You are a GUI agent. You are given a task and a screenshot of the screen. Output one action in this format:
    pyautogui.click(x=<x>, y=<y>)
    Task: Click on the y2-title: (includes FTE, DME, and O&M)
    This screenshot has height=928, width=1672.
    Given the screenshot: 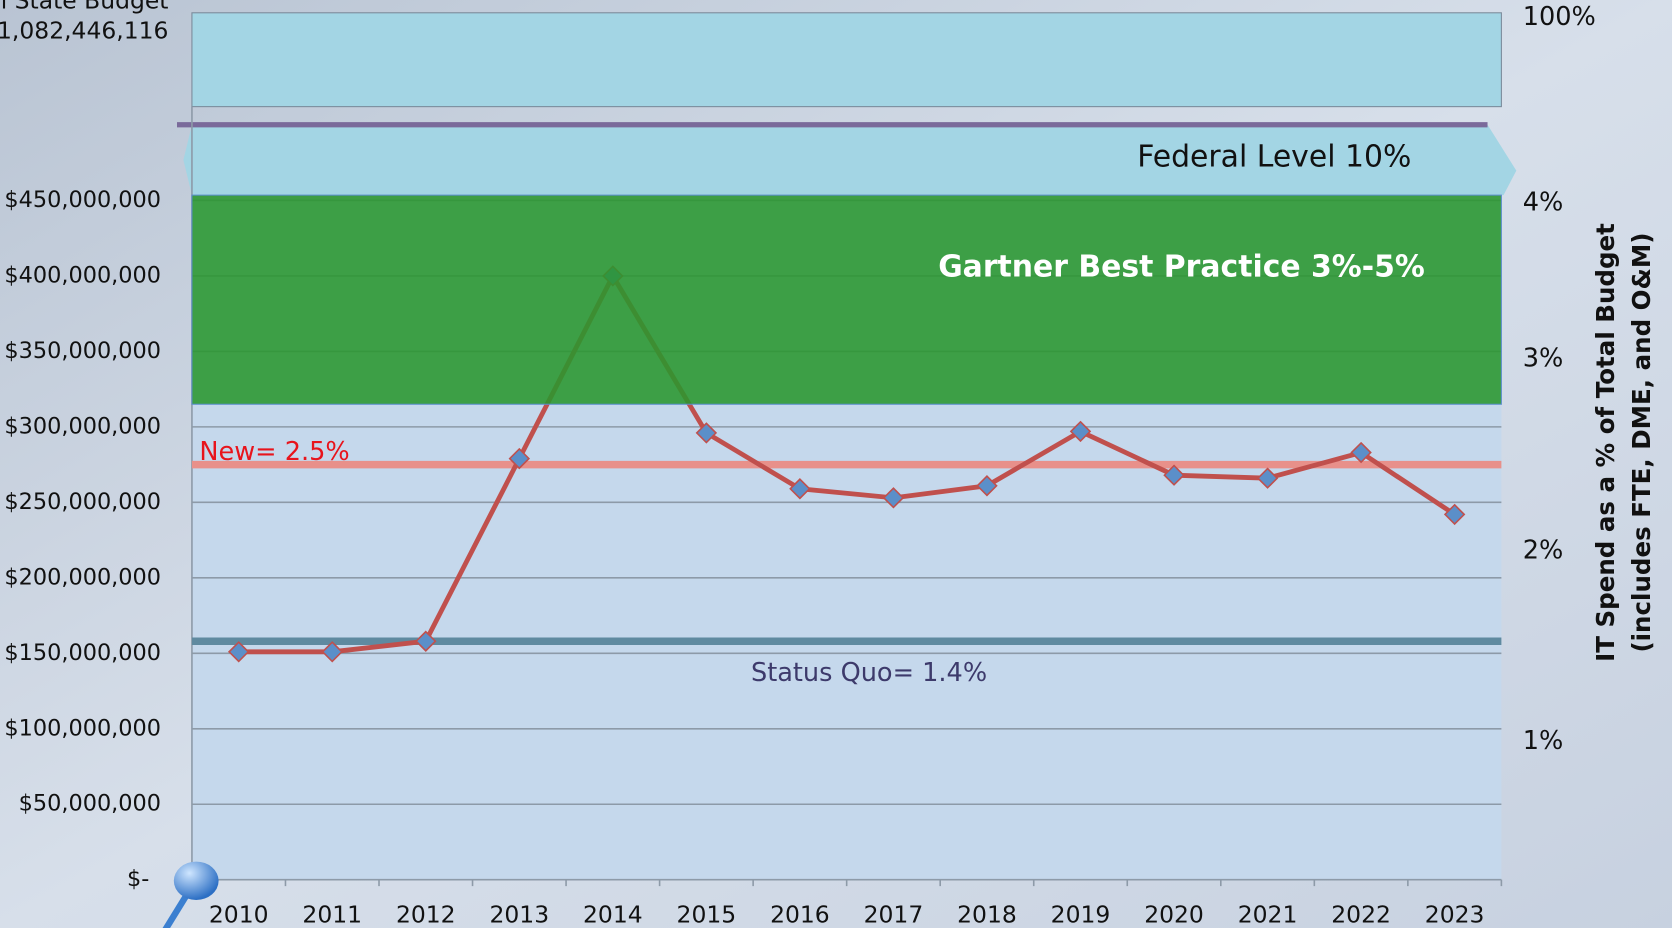 What is the action you would take?
    pyautogui.click(x=1641, y=442)
    